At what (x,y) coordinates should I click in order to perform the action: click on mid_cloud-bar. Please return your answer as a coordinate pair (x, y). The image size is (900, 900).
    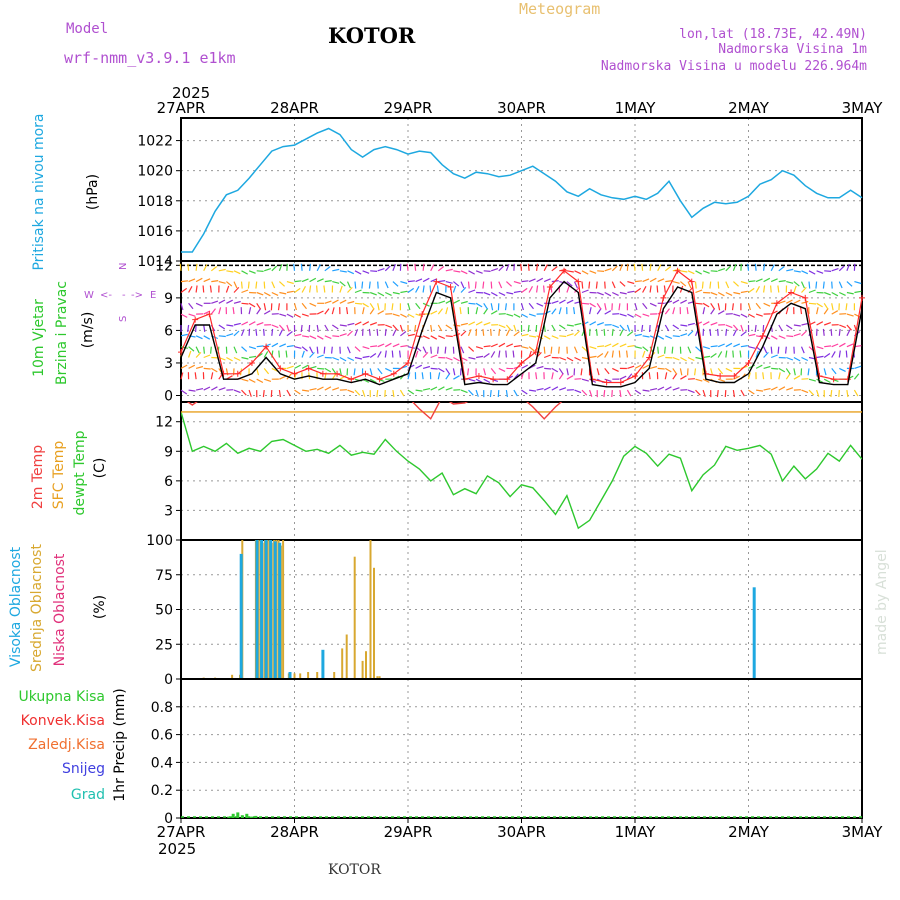
    Looking at the image, I should click on (283, 609).